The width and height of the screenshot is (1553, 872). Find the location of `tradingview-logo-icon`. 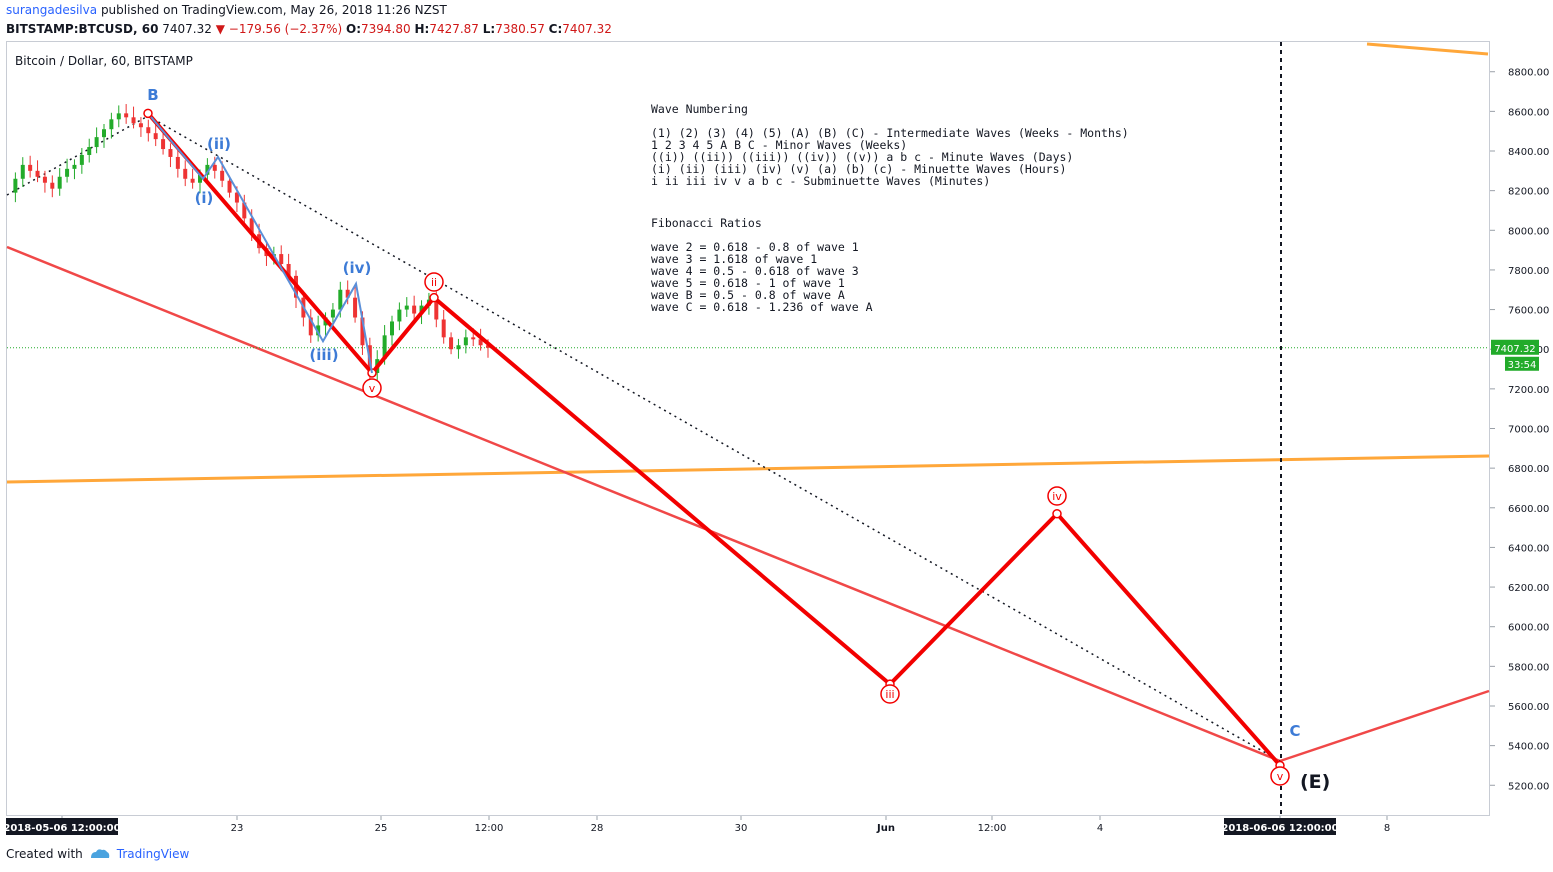

tradingview-logo-icon is located at coordinates (100, 853).